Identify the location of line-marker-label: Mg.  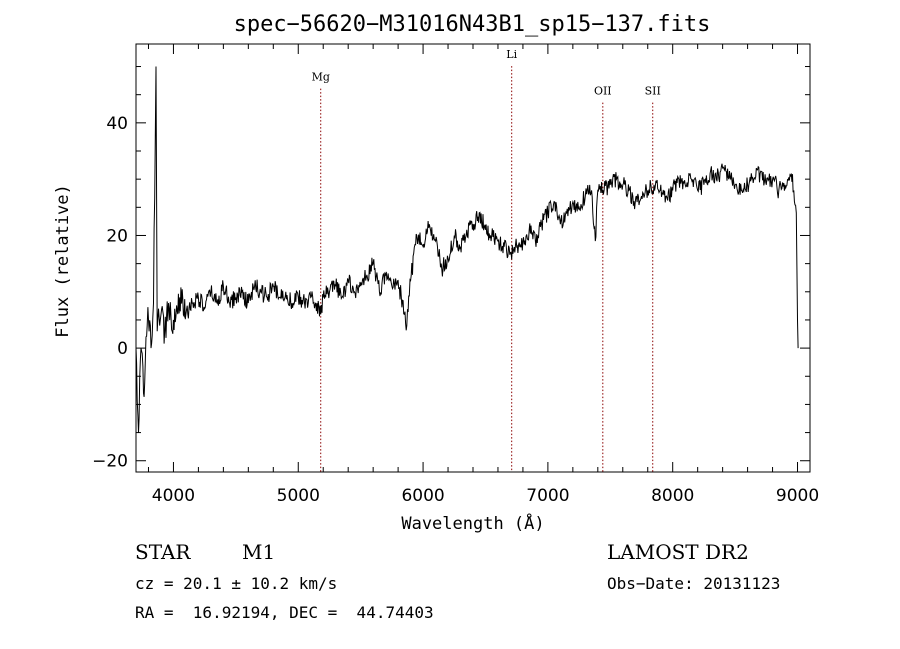
(321, 77).